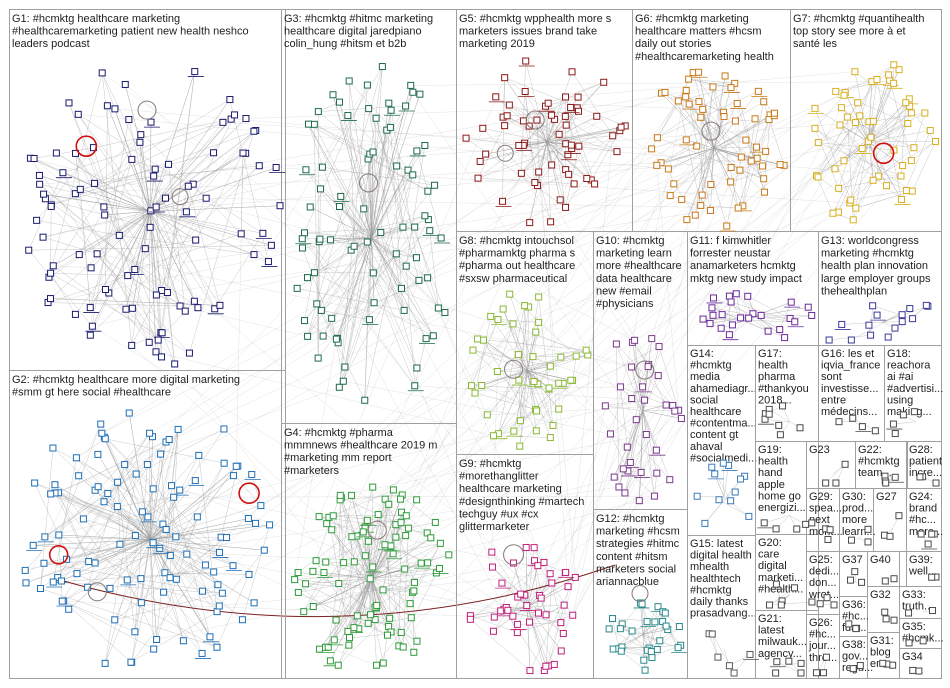 The width and height of the screenshot is (950, 688). What do you see at coordinates (510, 489) in the screenshot?
I see `group-label-line: healthcare marketing` at bounding box center [510, 489].